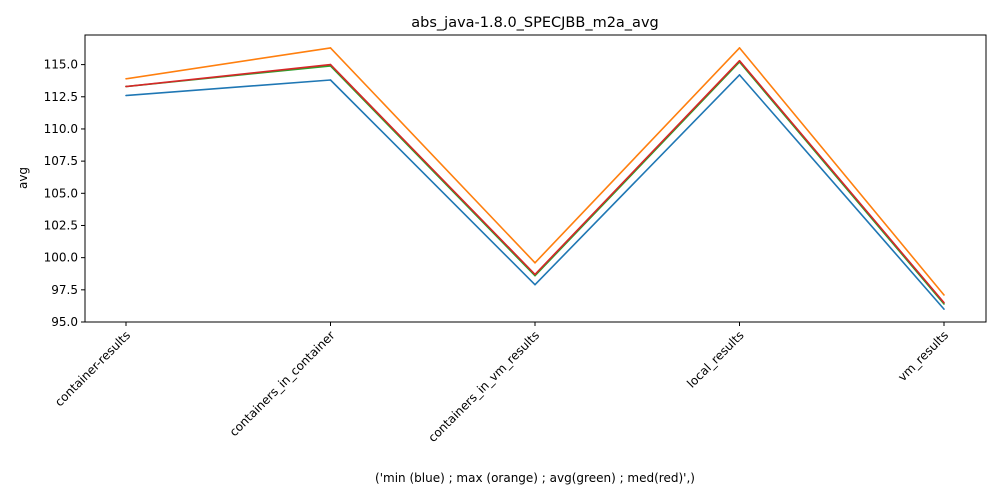  Describe the element at coordinates (64, 322) in the screenshot. I see `y-tick-label: 95.0` at that location.